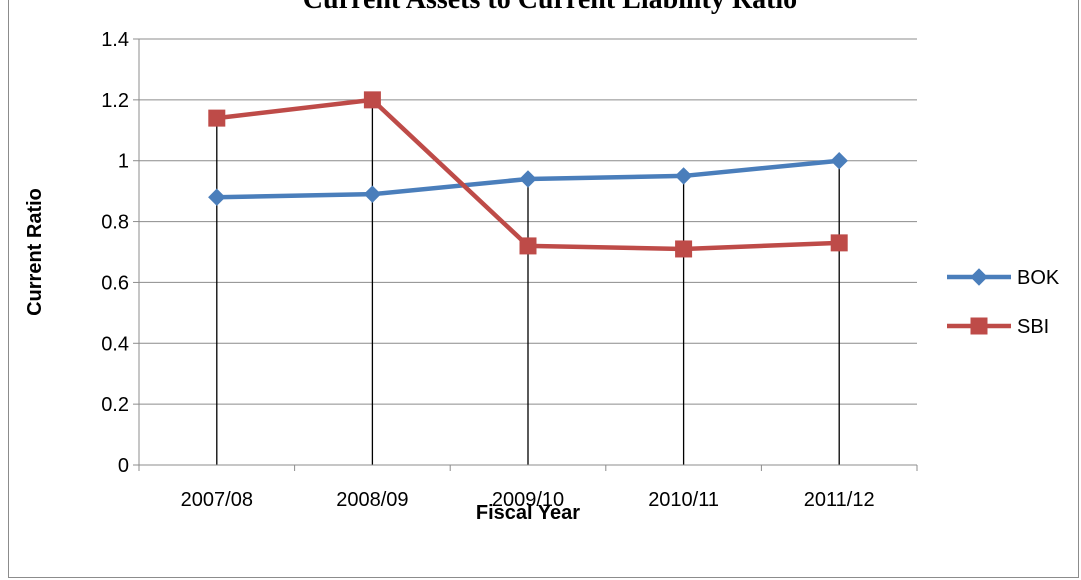  What do you see at coordinates (115, 101) in the screenshot?
I see `y-tick-label: 1.2` at bounding box center [115, 101].